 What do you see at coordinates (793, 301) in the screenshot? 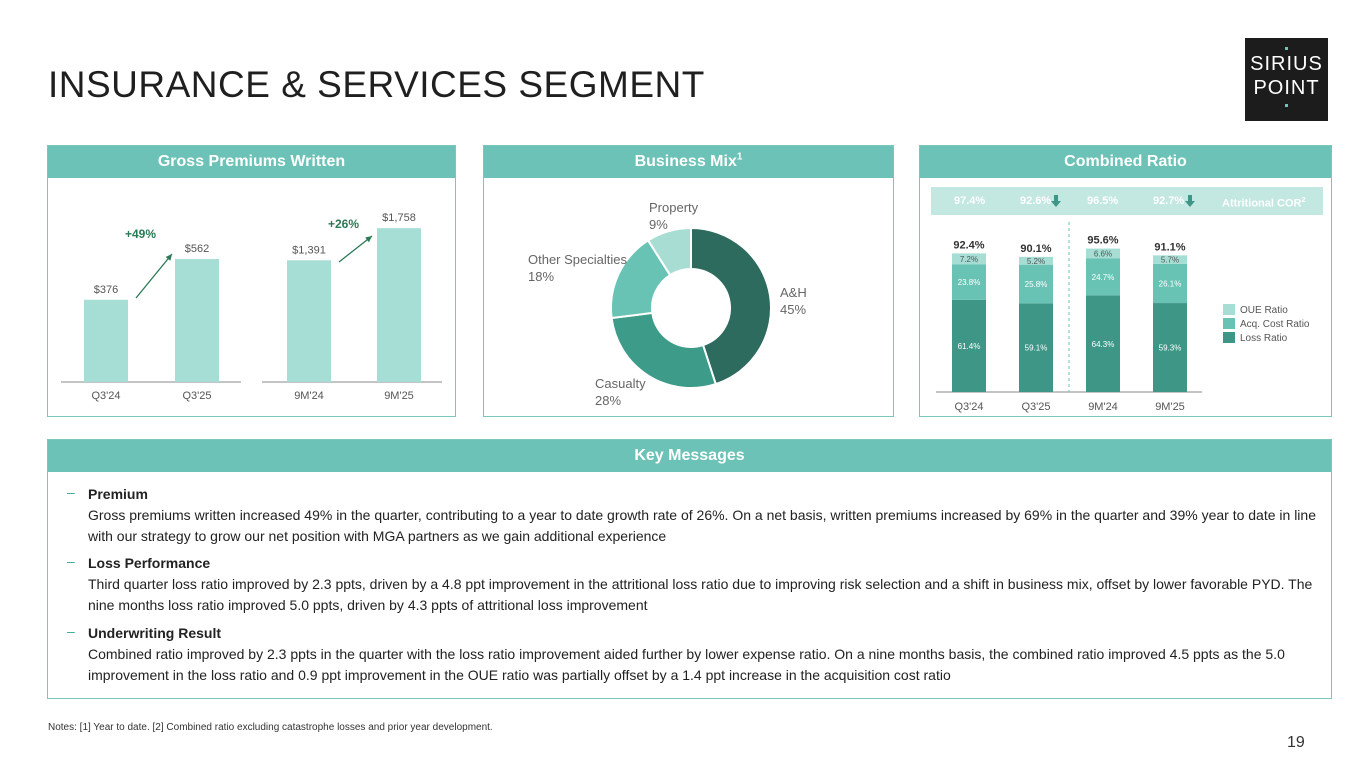
I see `pie-label-ah: A&H 45%` at bounding box center [793, 301].